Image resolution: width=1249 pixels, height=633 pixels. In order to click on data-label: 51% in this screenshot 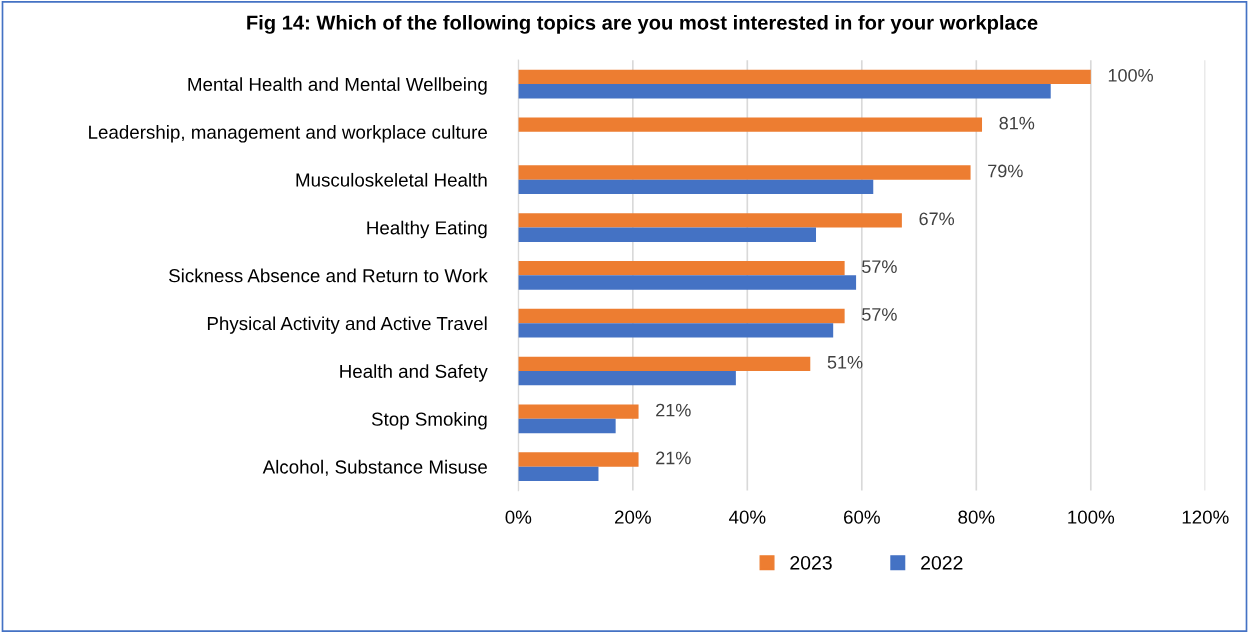, I will do `click(845, 362)`.